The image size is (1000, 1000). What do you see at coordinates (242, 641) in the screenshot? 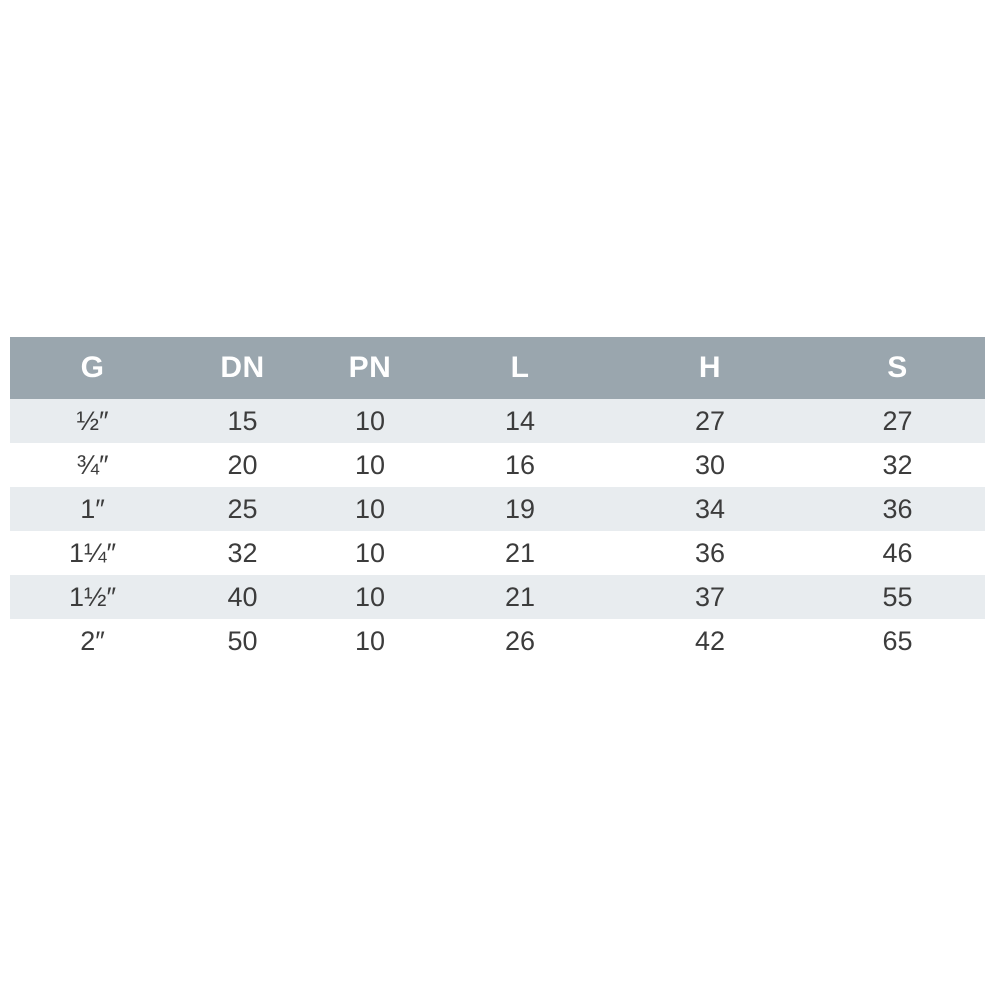
I see `cell-dn: 50` at bounding box center [242, 641].